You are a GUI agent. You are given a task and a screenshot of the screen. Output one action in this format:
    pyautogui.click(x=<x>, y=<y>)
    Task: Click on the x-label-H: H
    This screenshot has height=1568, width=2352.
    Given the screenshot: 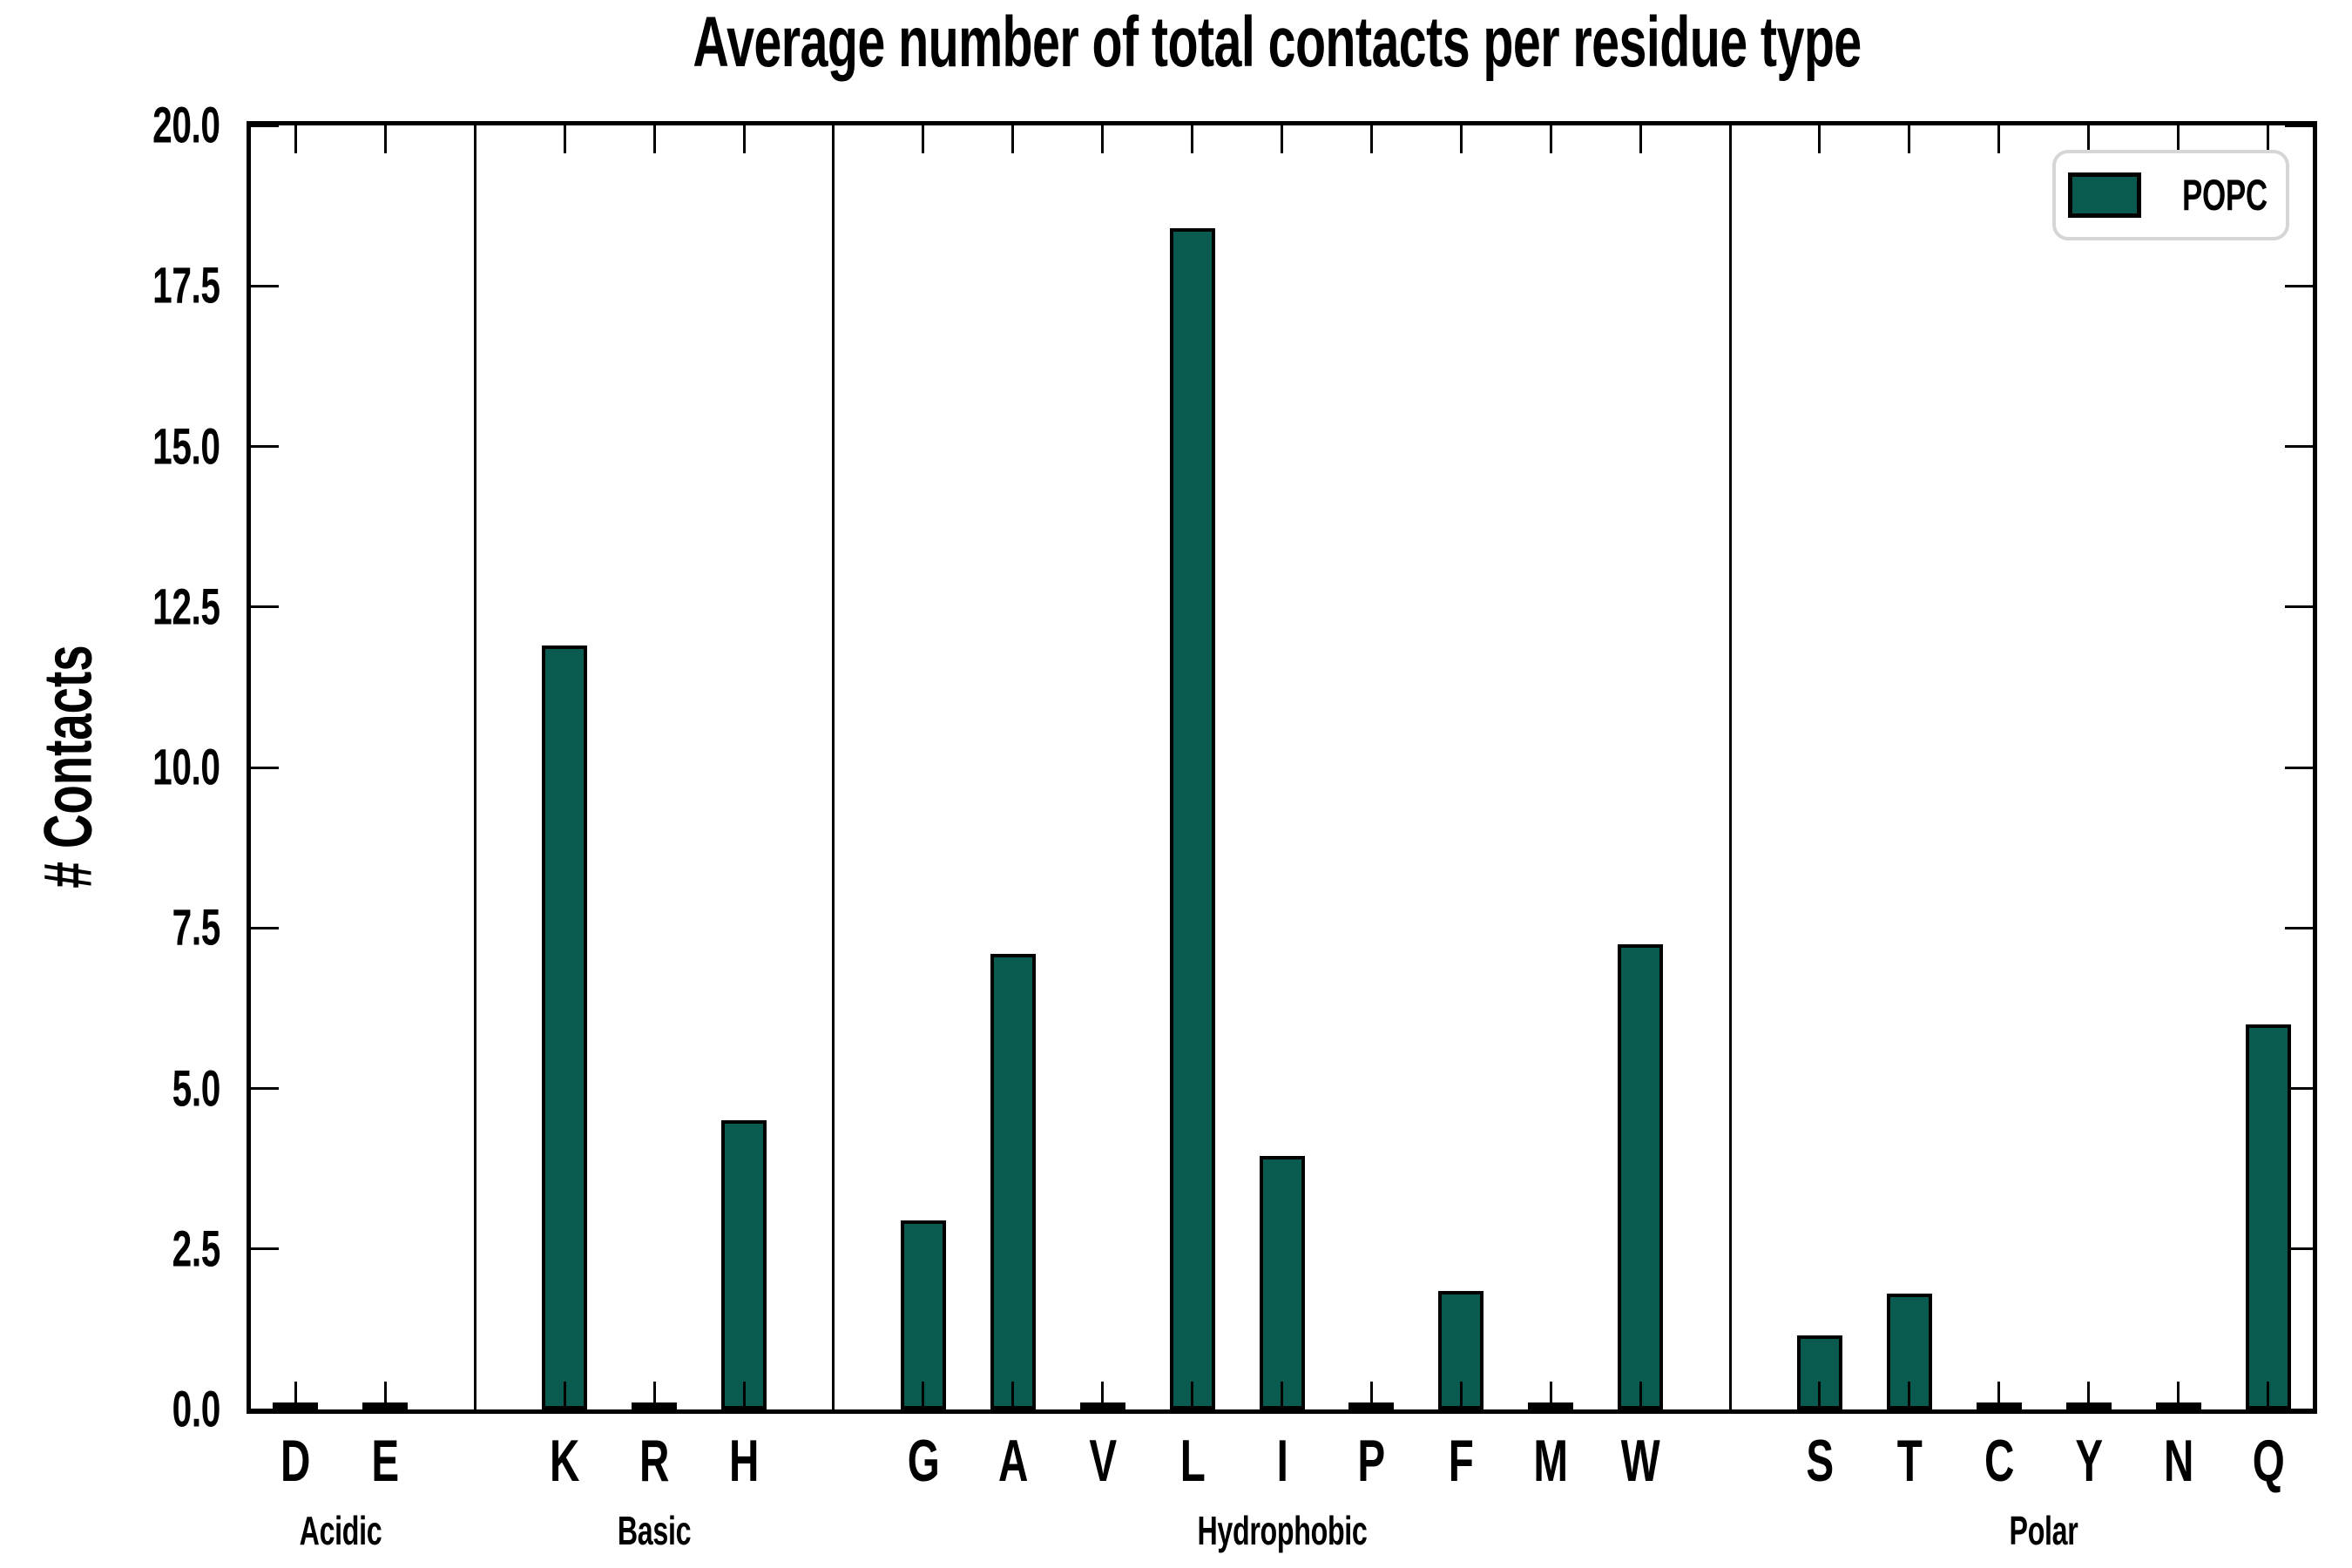 What is the action you would take?
    pyautogui.click(x=744, y=1461)
    